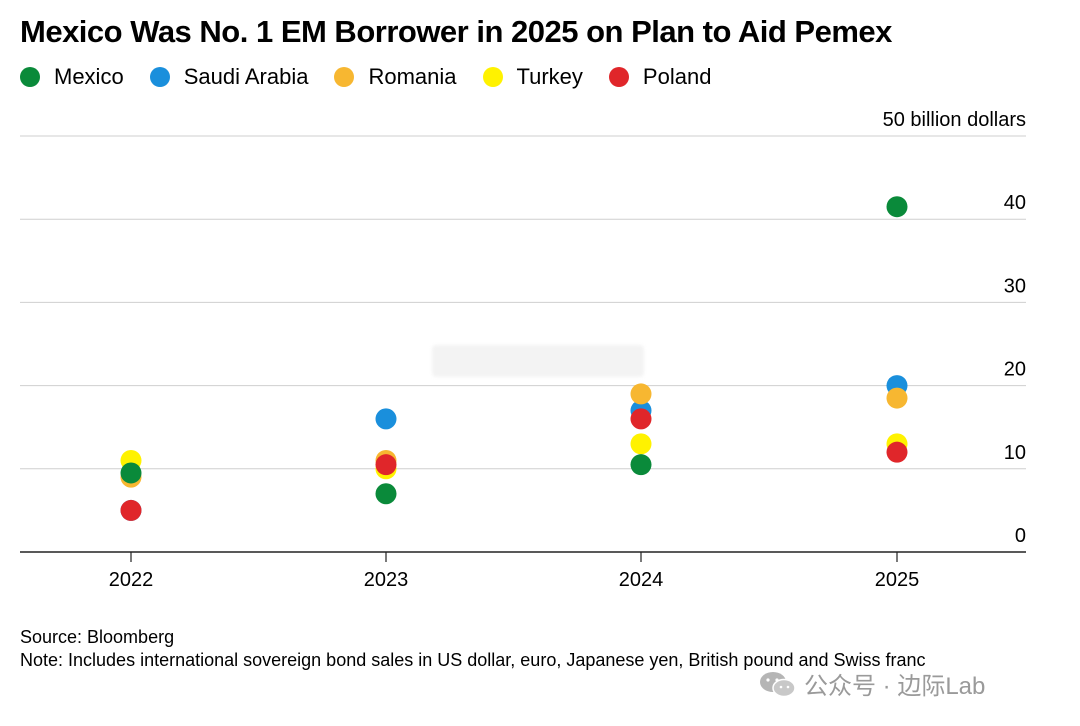 The height and width of the screenshot is (726, 1080). I want to click on y-unit-label: 50 billion dollars, so click(954, 120).